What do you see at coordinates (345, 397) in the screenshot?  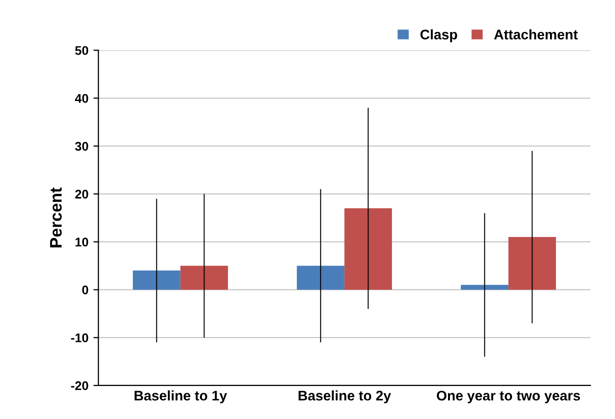 I see `x-tick-label: Baseline to 2y` at bounding box center [345, 397].